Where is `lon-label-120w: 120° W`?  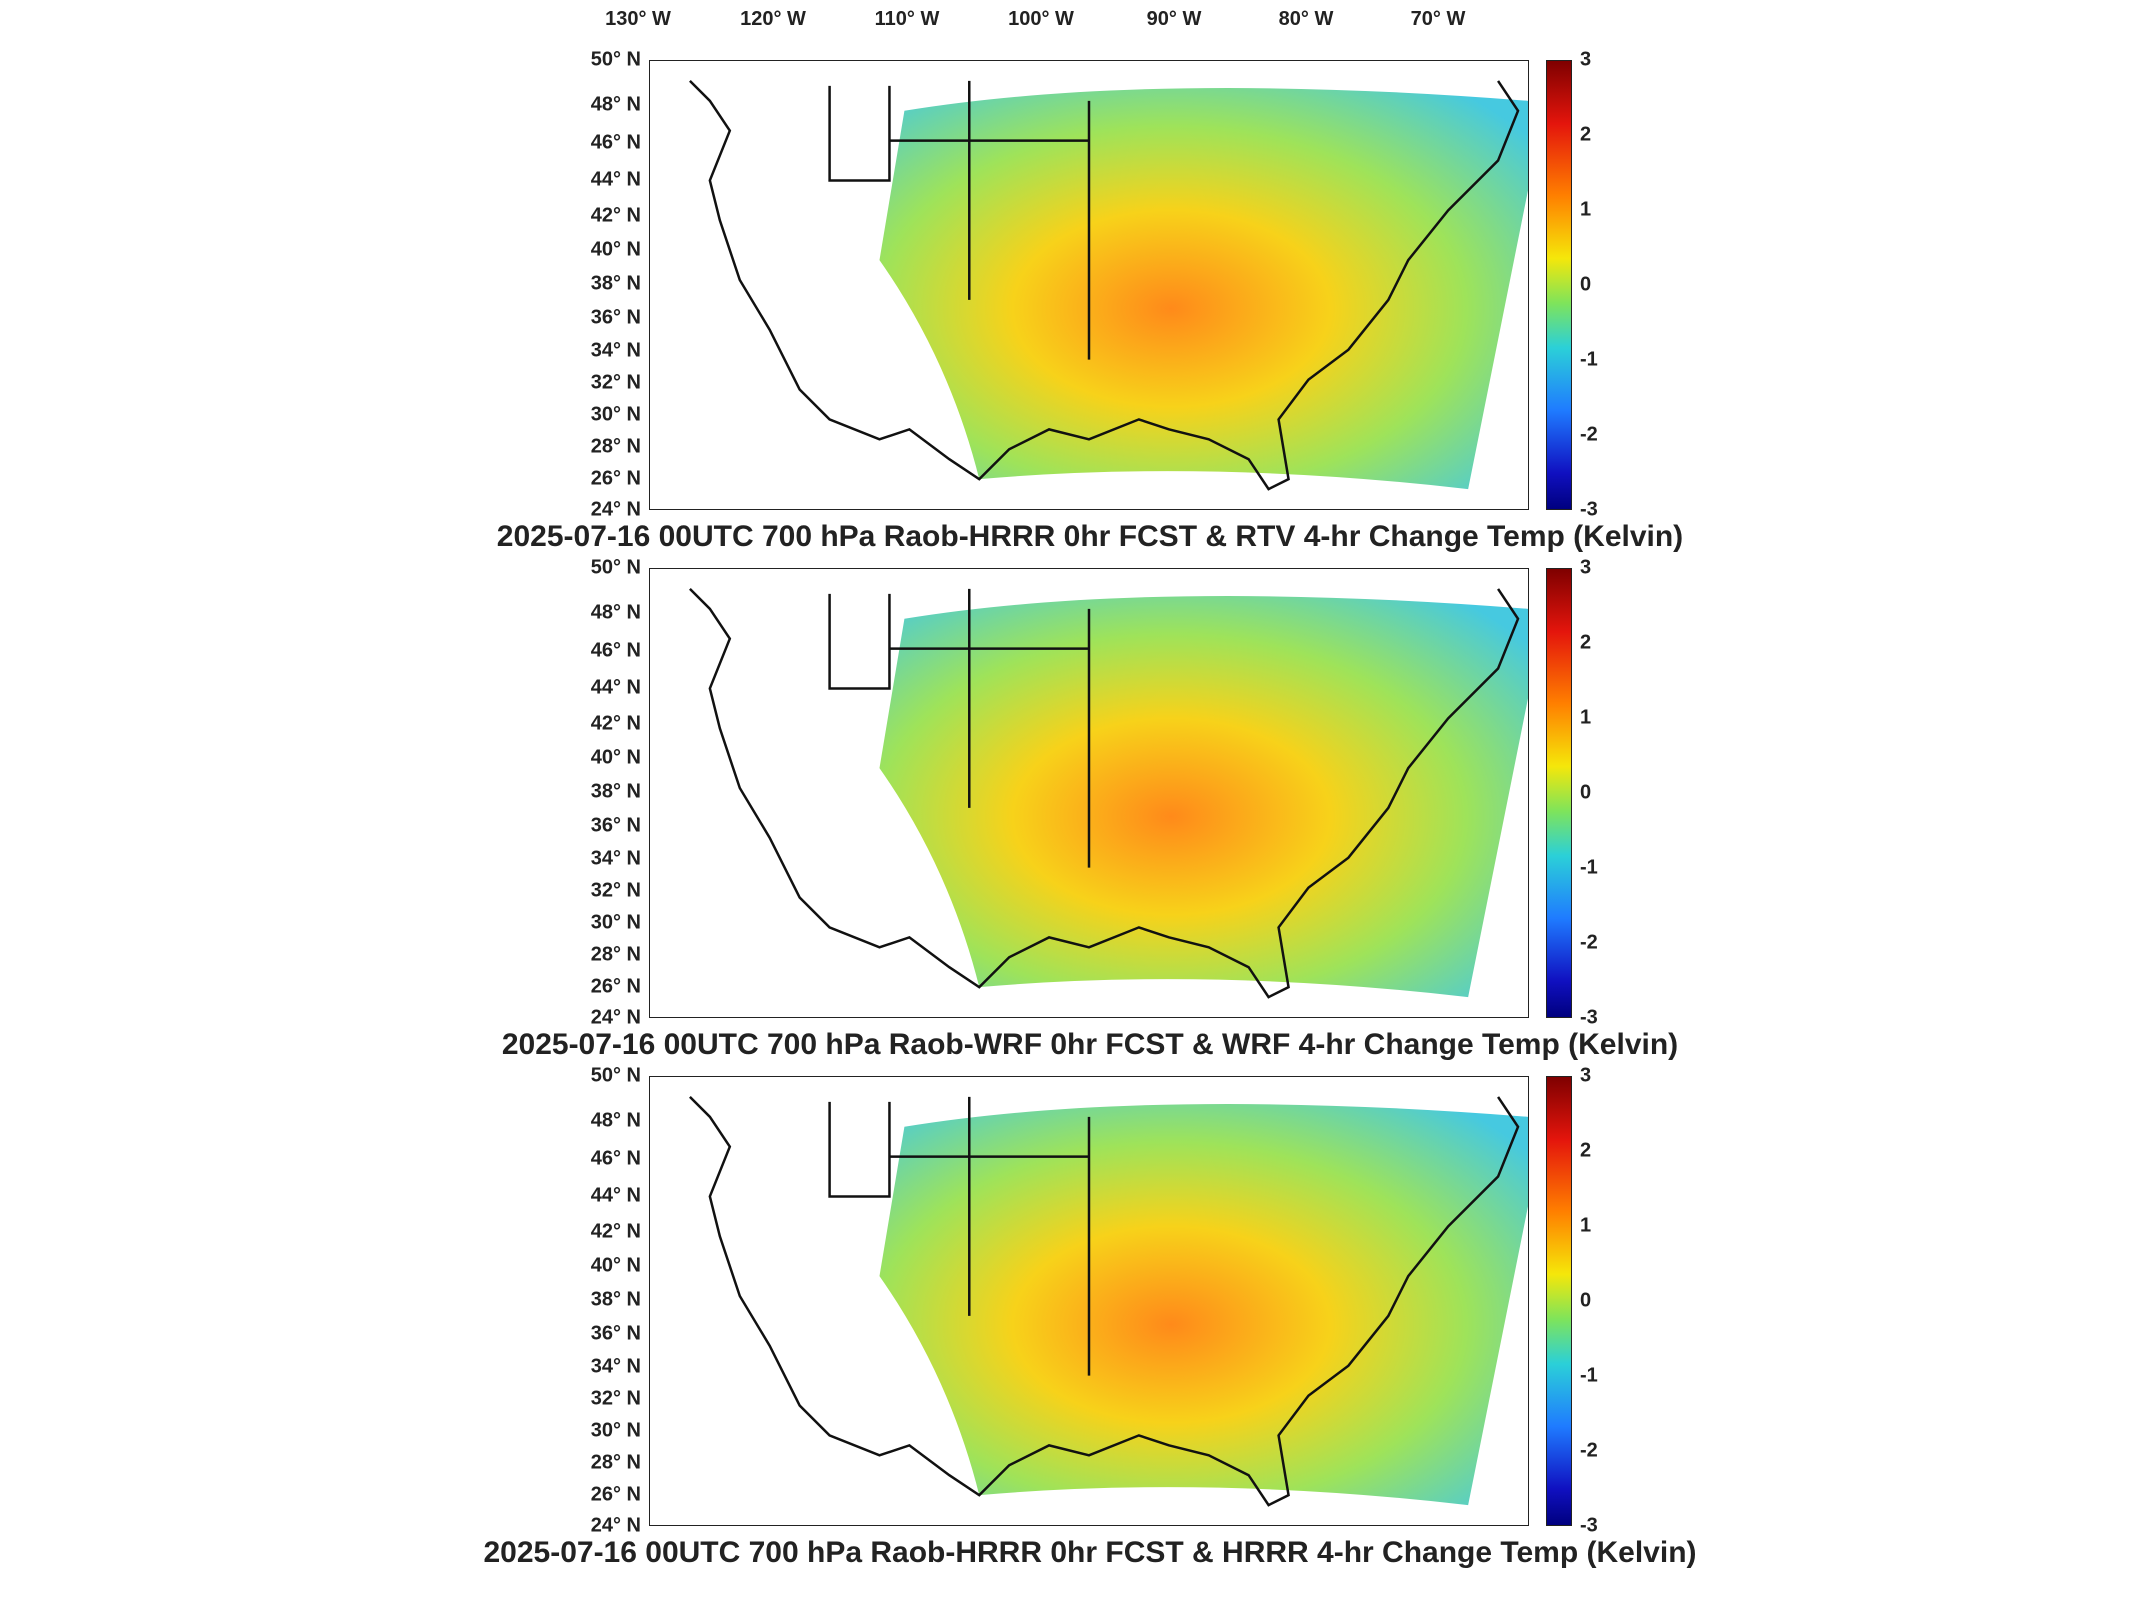
lon-label-120w: 120° W is located at coordinates (773, 19).